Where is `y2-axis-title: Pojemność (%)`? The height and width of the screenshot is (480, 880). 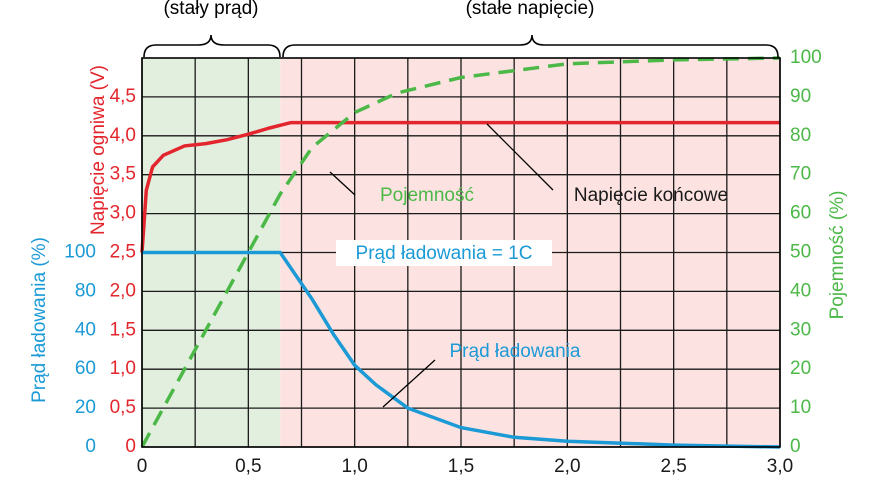 y2-axis-title: Pojemność (%) is located at coordinates (837, 255).